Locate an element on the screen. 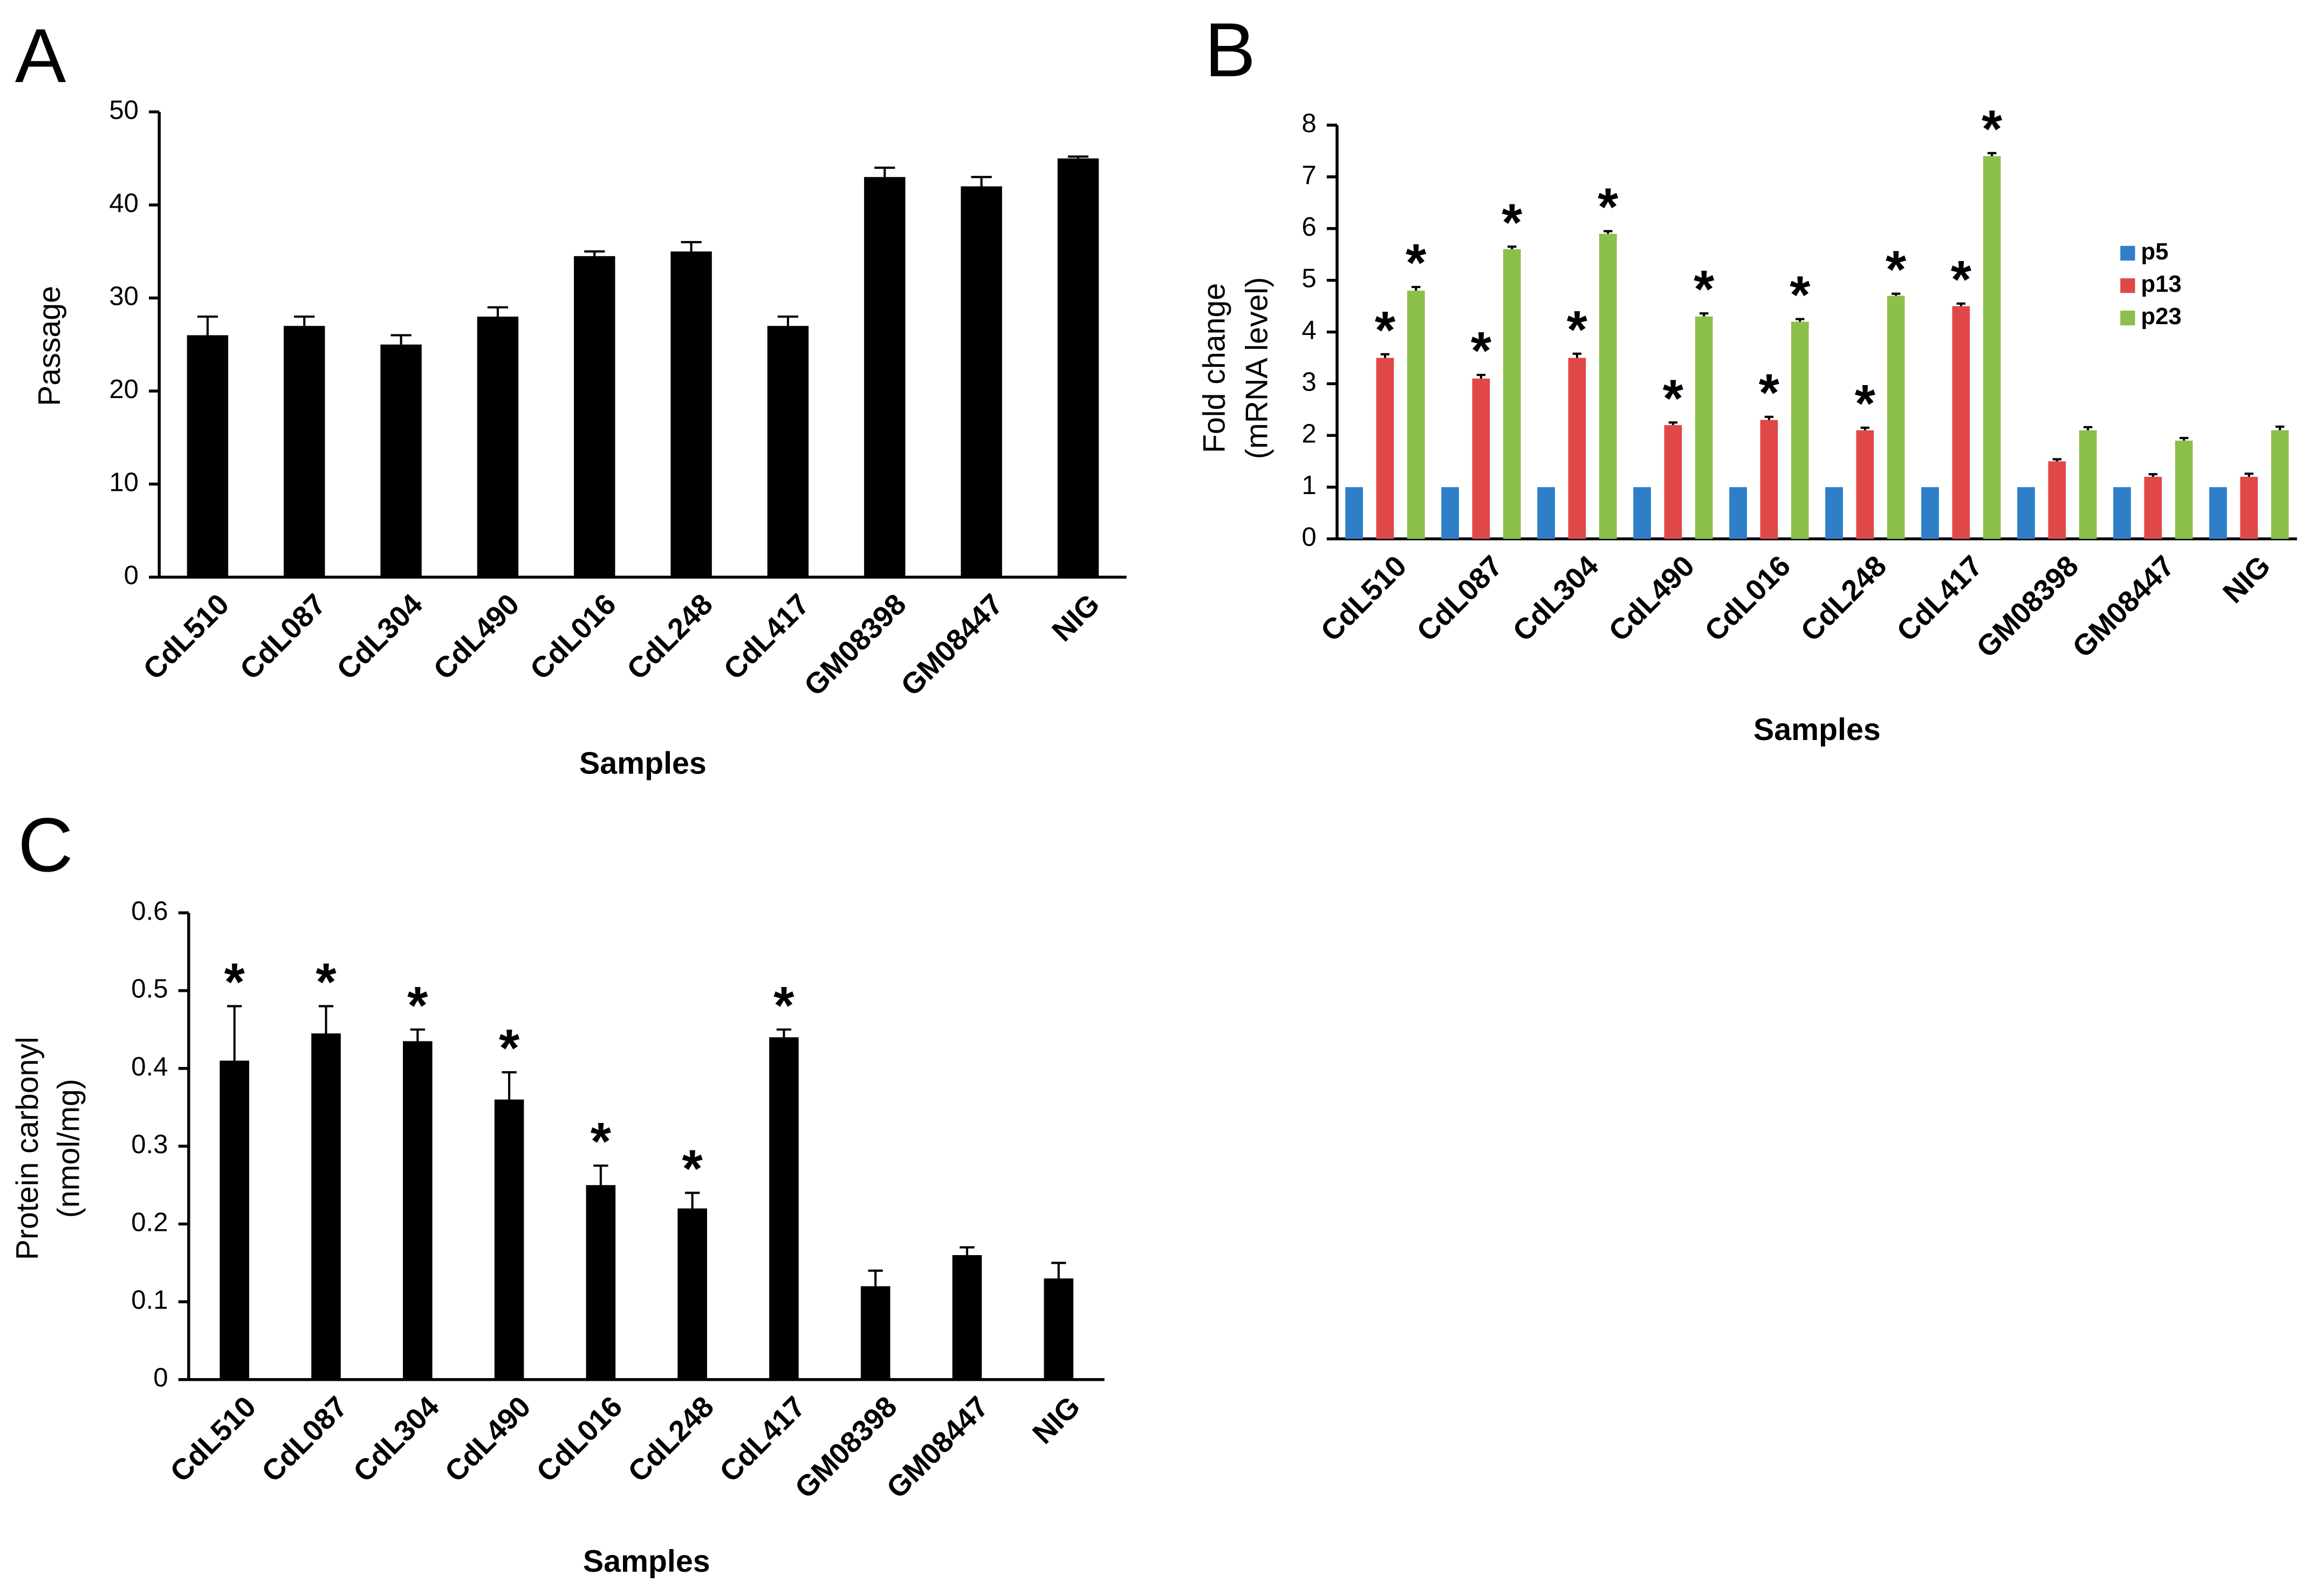 The width and height of the screenshot is (2309, 1596). y-tick-label: 30 is located at coordinates (124, 296).